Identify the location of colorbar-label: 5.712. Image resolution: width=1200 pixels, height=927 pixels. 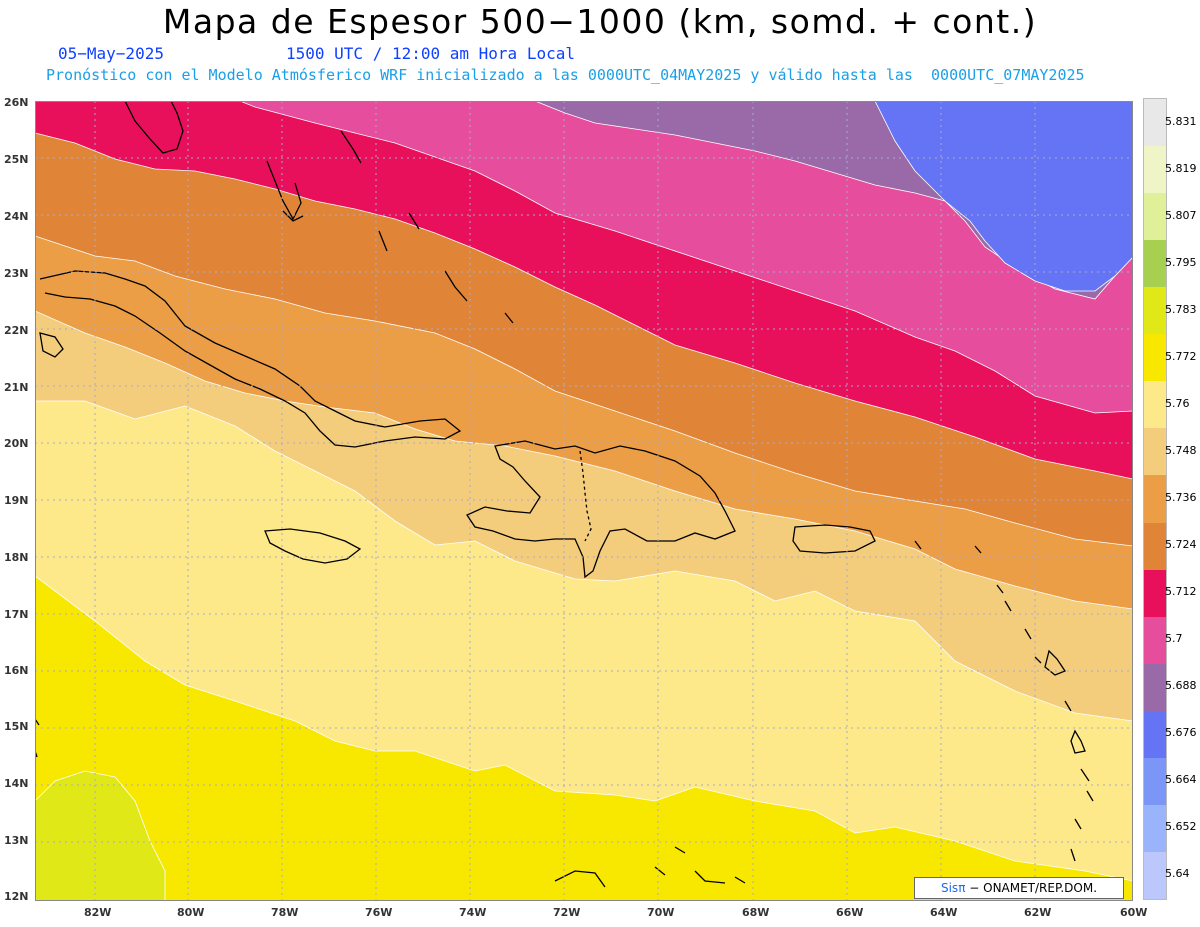
(1181, 592).